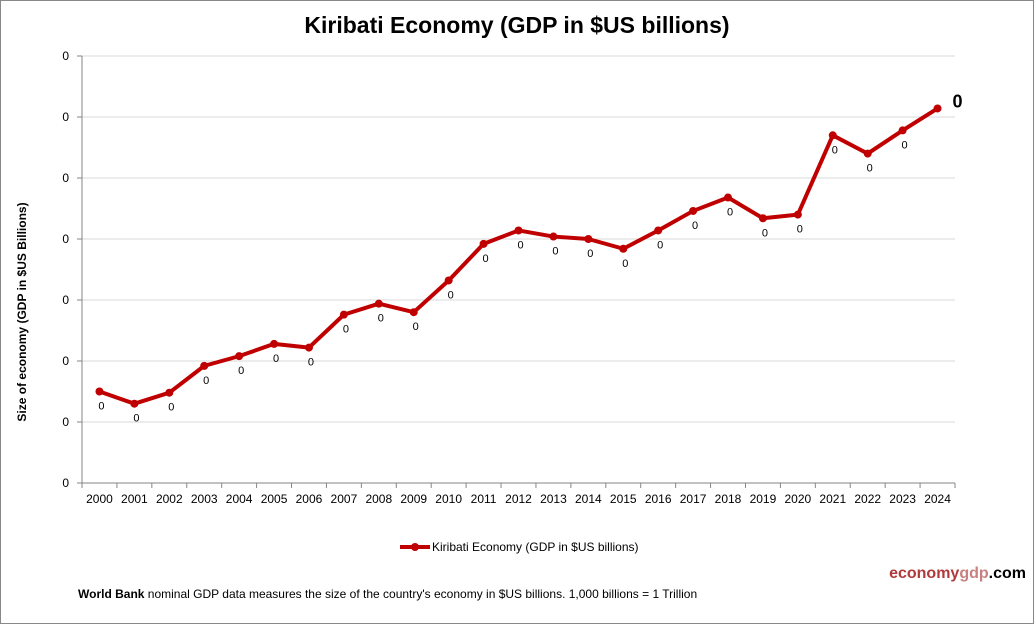 The image size is (1034, 624). What do you see at coordinates (484, 499) in the screenshot?
I see `x-tick-label: 2011` at bounding box center [484, 499].